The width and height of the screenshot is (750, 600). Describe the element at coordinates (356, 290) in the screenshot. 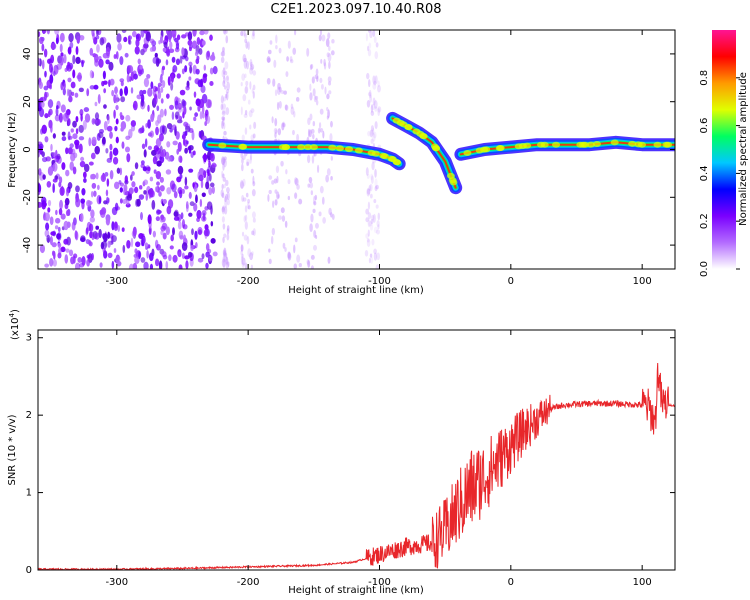

I see `spectrogram-x-axis-title: Height of straight line (km)` at that location.